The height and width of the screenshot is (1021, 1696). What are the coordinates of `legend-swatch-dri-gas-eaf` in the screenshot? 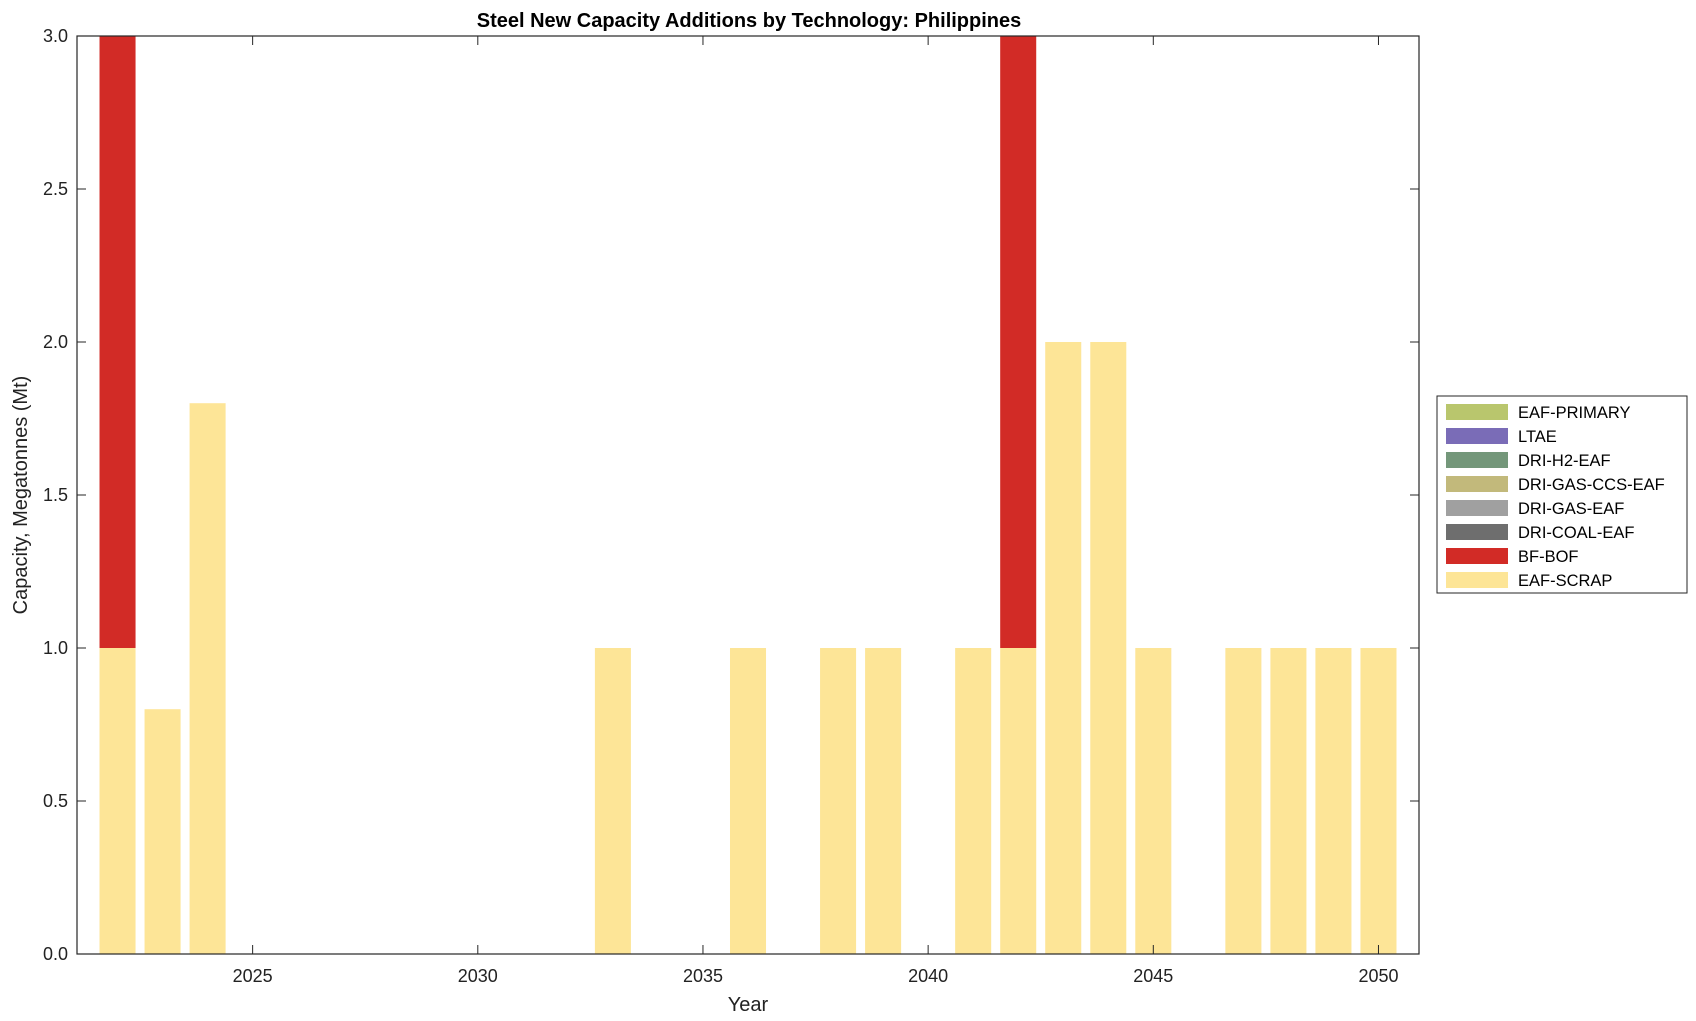 It's located at (1477, 508).